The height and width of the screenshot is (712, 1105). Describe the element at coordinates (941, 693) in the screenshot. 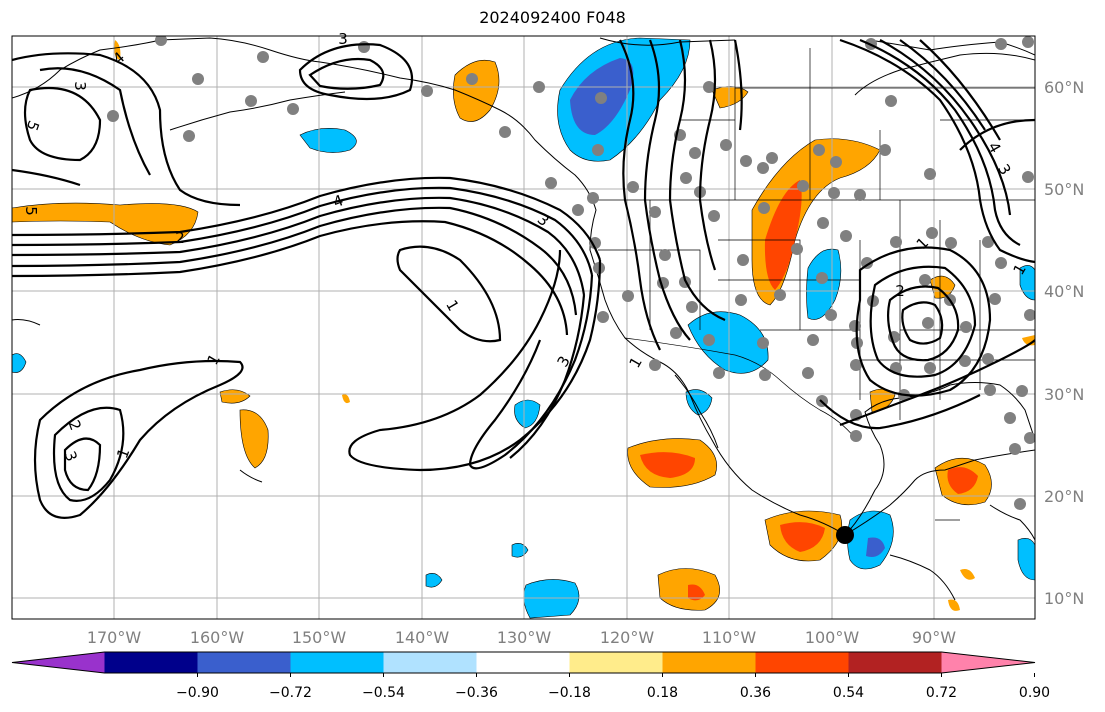

I see `colorbar-tick-label: 0.72` at that location.